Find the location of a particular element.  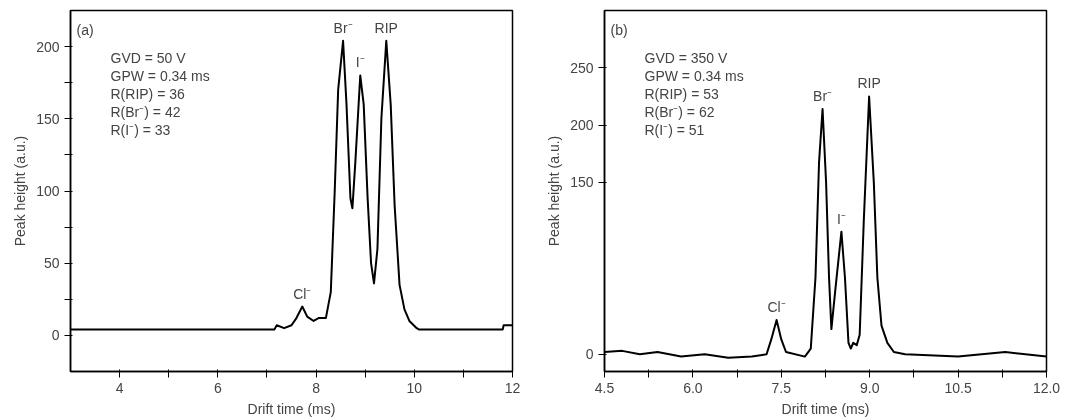

annotation: R(RIP) = 36 is located at coordinates (148, 93).